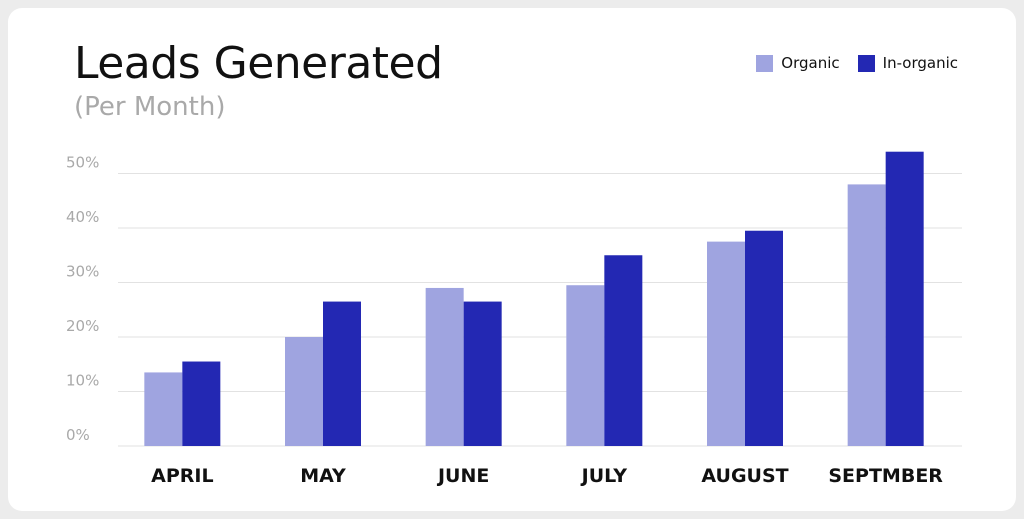 This screenshot has height=519, width=1024. What do you see at coordinates (82, 381) in the screenshot?
I see `y-tick-label: 10%` at bounding box center [82, 381].